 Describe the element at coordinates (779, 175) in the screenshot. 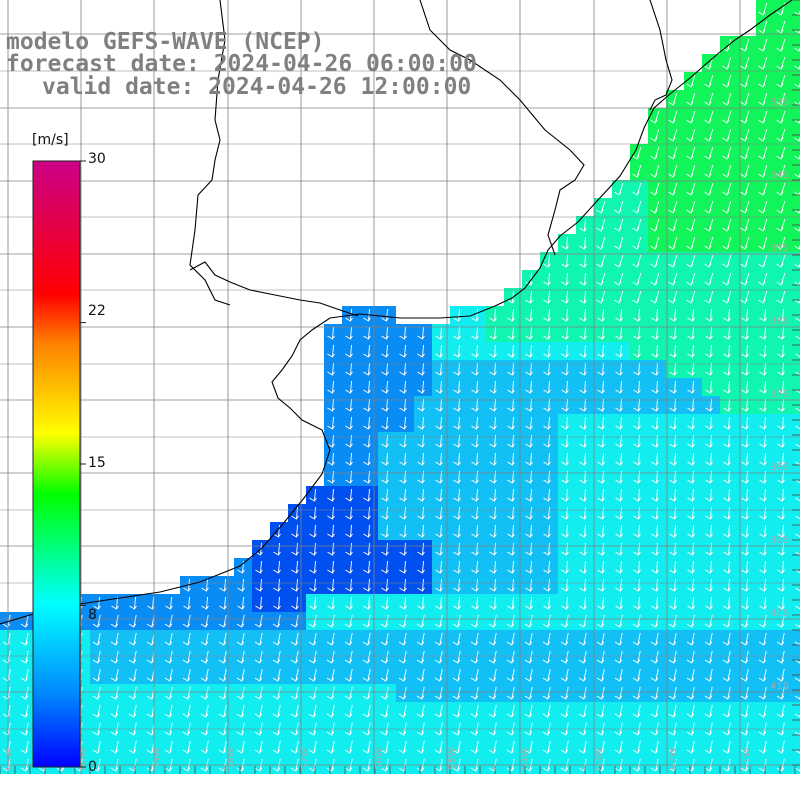

I see `latitude-label: 34S` at that location.